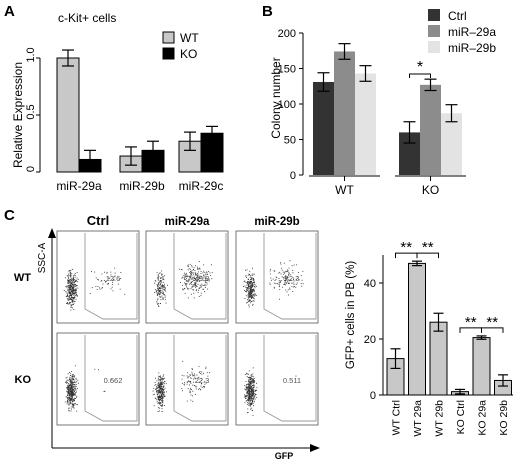  Describe the element at coordinates (430, 190) in the screenshot. I see `panel-b-x-label: KO` at that location.